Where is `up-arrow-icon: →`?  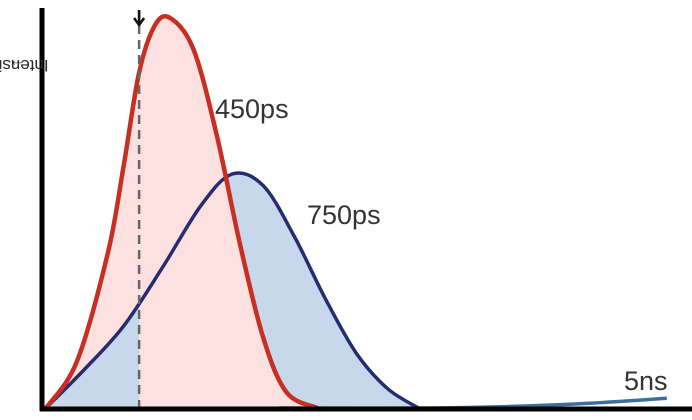
up-arrow-icon: → is located at coordinates (17, 65).